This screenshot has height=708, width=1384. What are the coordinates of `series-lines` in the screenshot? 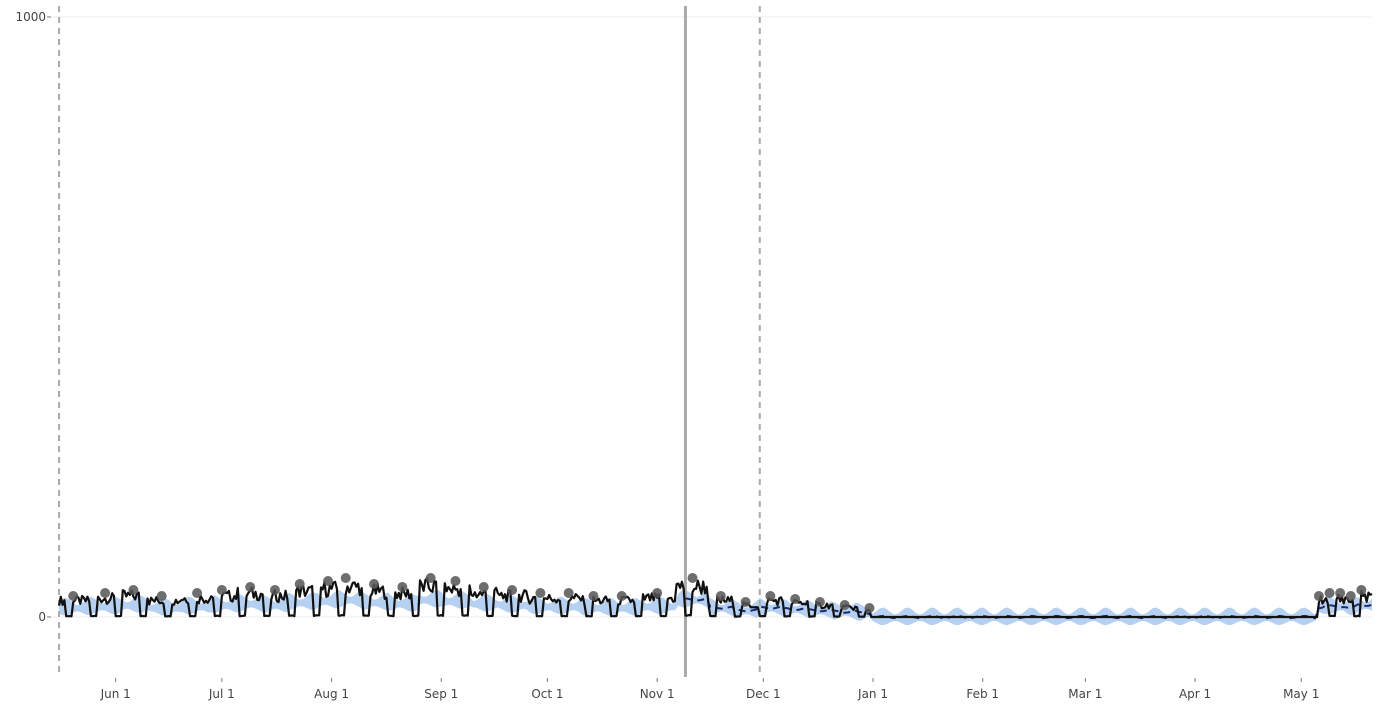 It's located at (715, 598).